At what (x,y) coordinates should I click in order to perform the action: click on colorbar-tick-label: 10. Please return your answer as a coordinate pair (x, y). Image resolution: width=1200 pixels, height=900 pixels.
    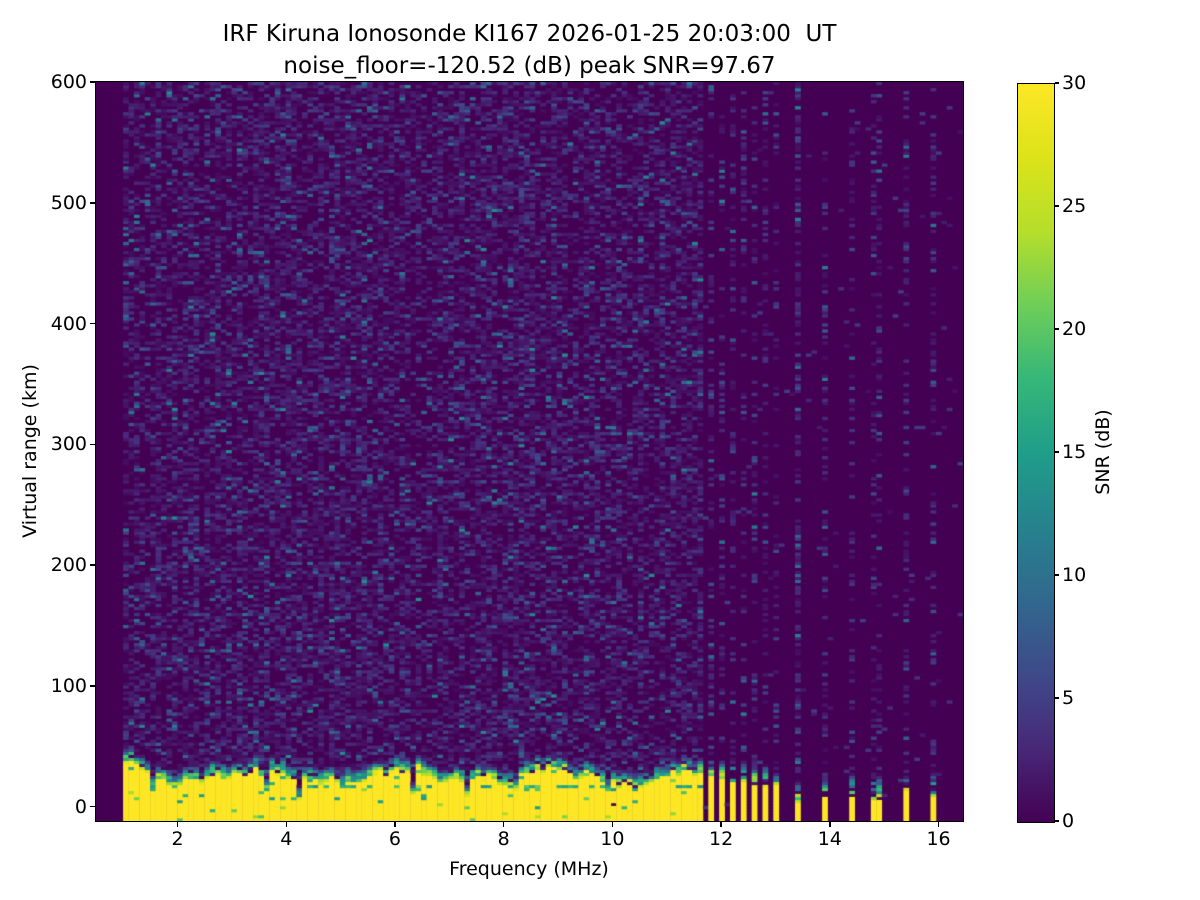
    Looking at the image, I should click on (1074, 575).